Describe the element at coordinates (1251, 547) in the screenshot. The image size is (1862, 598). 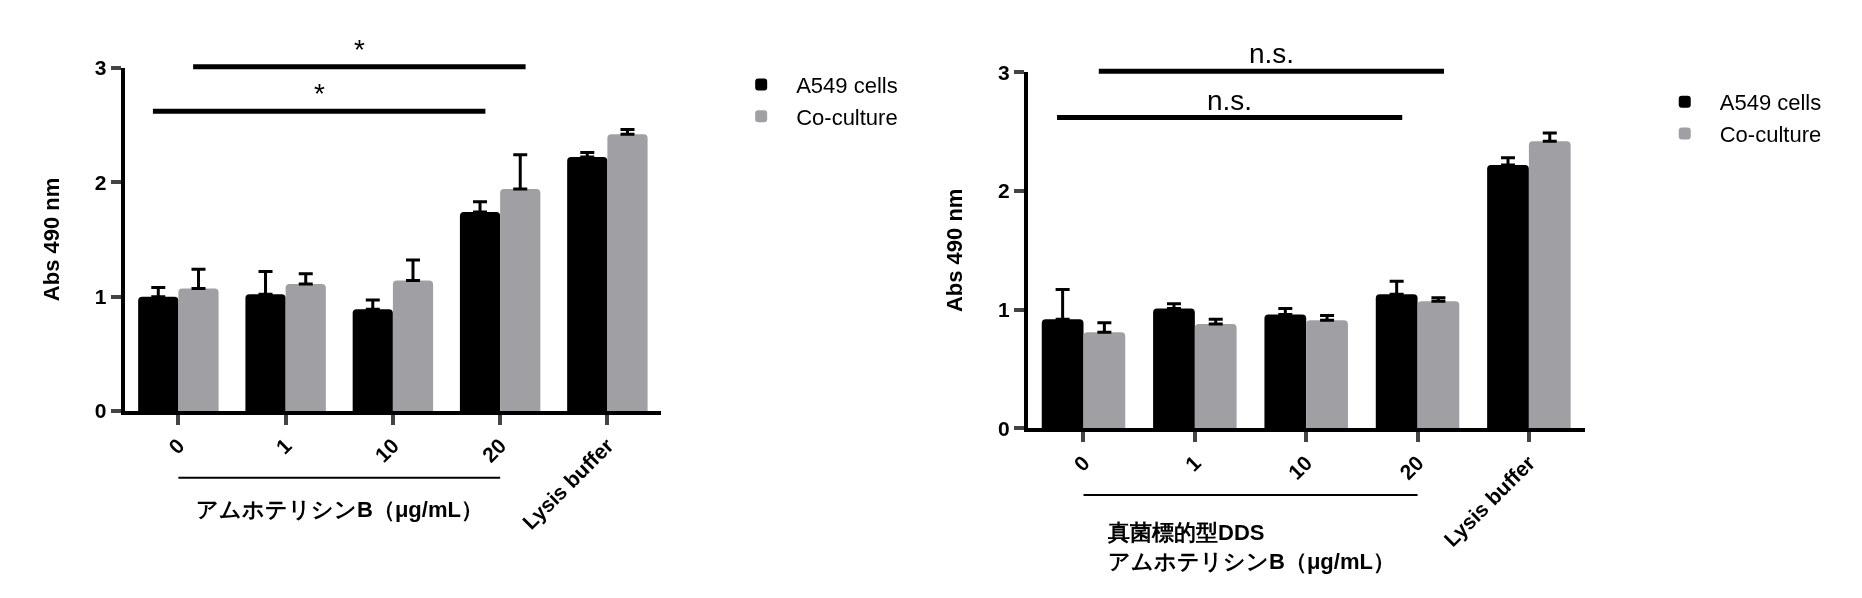
I see `x-axis-title: 真菌標的型DDS アムホテリシンB（μg/mL）` at that location.